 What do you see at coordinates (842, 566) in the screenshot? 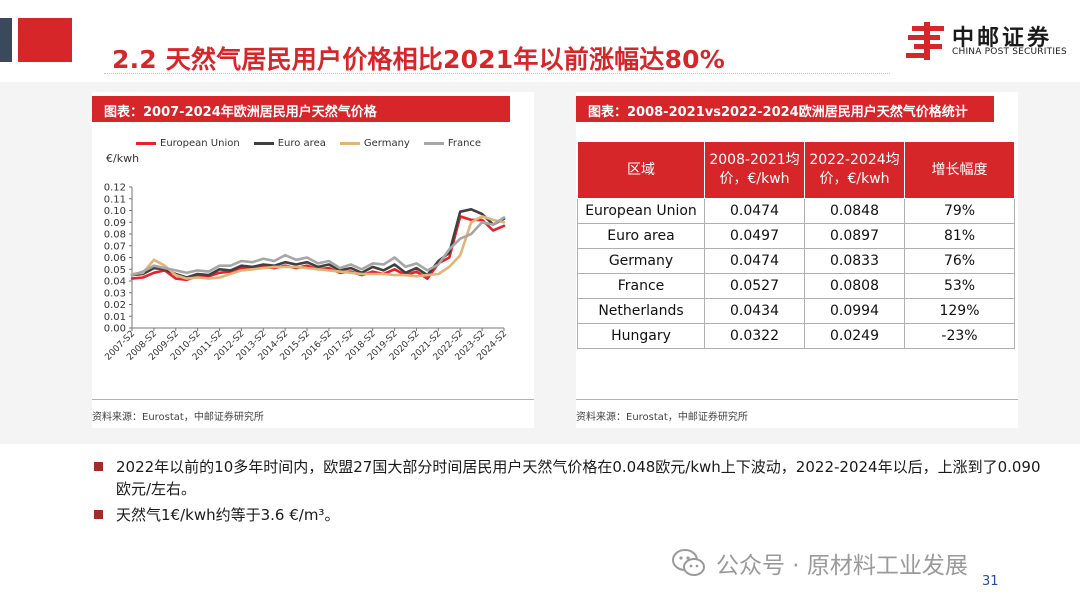
I see `watermark-text: 公众号 · 原材料工业发展` at bounding box center [842, 566].